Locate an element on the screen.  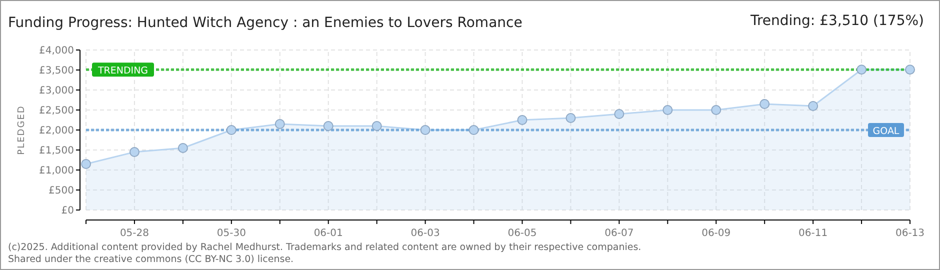
y-tick-label: £1,500 is located at coordinates (56, 151).